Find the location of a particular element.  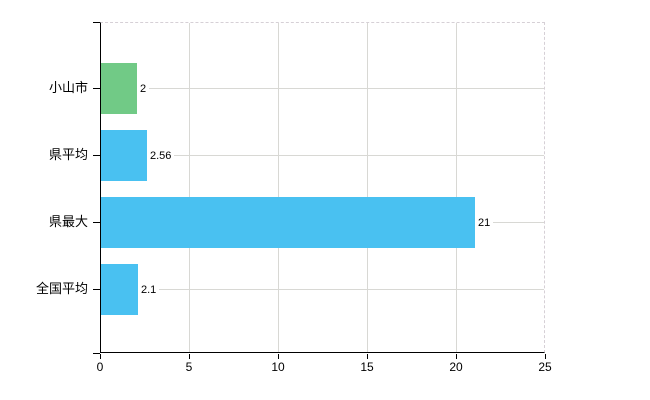

bar-value-label-2: 21 is located at coordinates (484, 223).